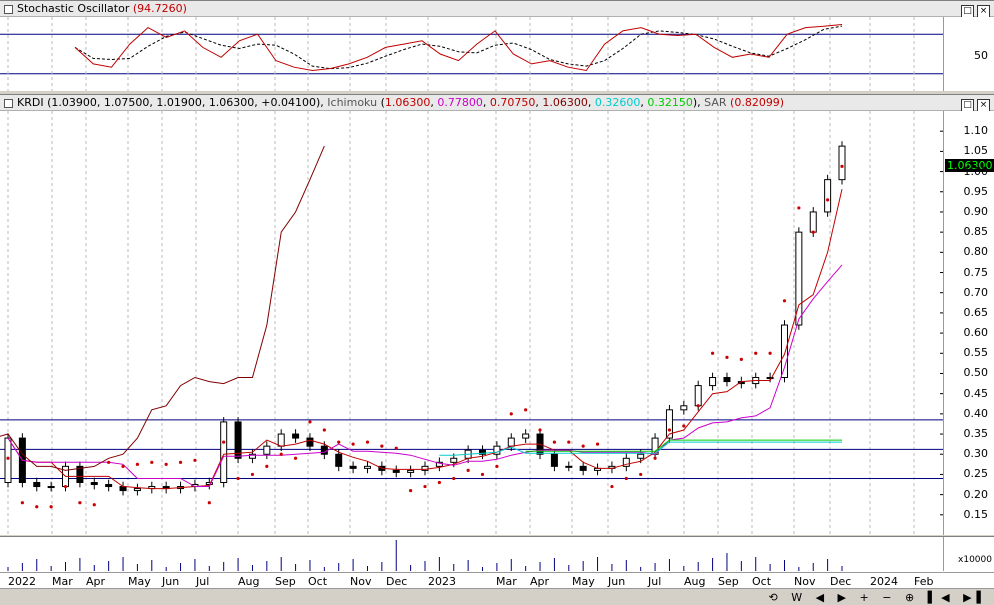 This screenshot has height=605, width=994. I want to click on x-tick-label: 2024, so click(884, 581).